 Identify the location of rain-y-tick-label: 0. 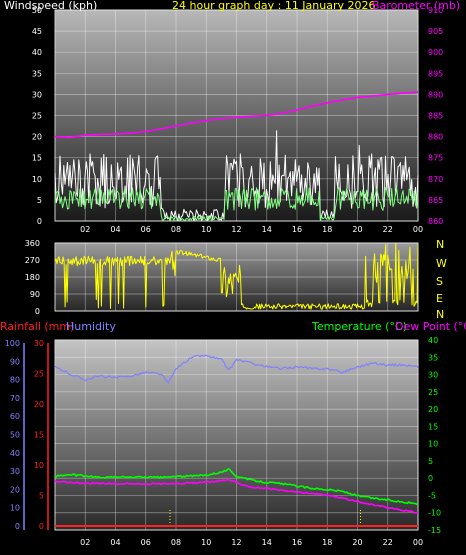
(41, 526).